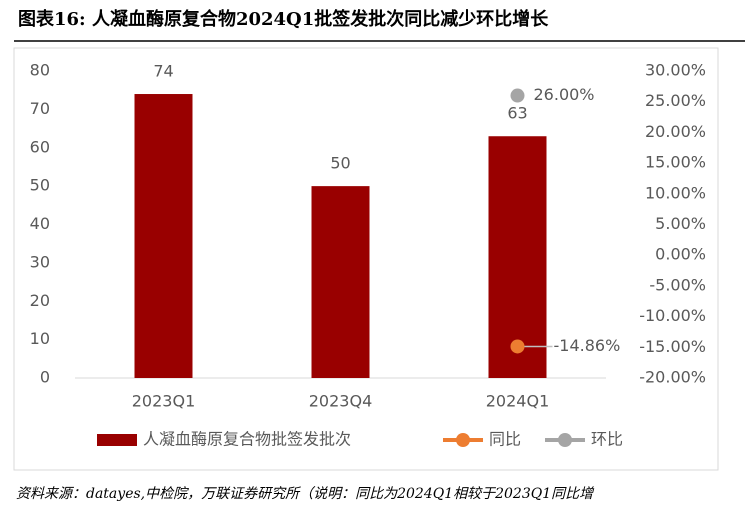  Describe the element at coordinates (40, 223) in the screenshot. I see `y-tick-label: 40` at that location.